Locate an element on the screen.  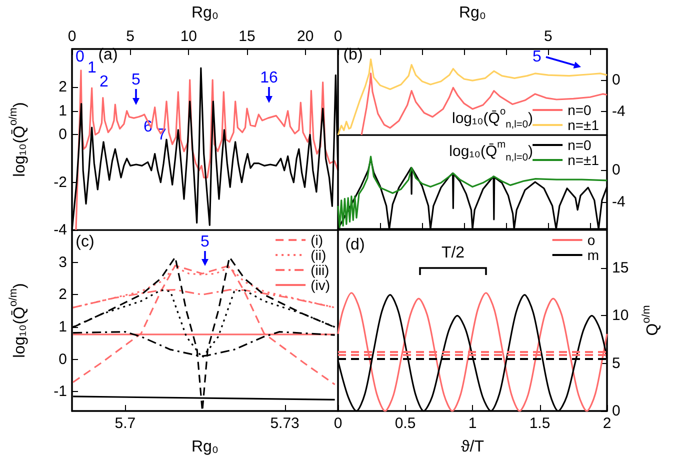
x-tick-label: 5.73 is located at coordinates (285, 423).